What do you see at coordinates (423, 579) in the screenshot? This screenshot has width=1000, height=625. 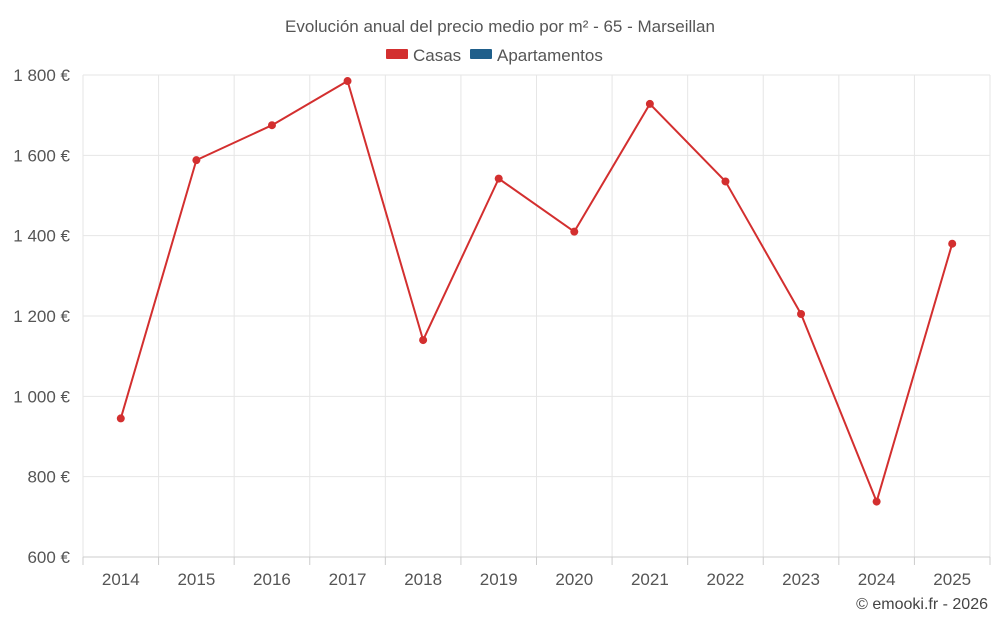 I see `x-tick-label: 2018` at bounding box center [423, 579].